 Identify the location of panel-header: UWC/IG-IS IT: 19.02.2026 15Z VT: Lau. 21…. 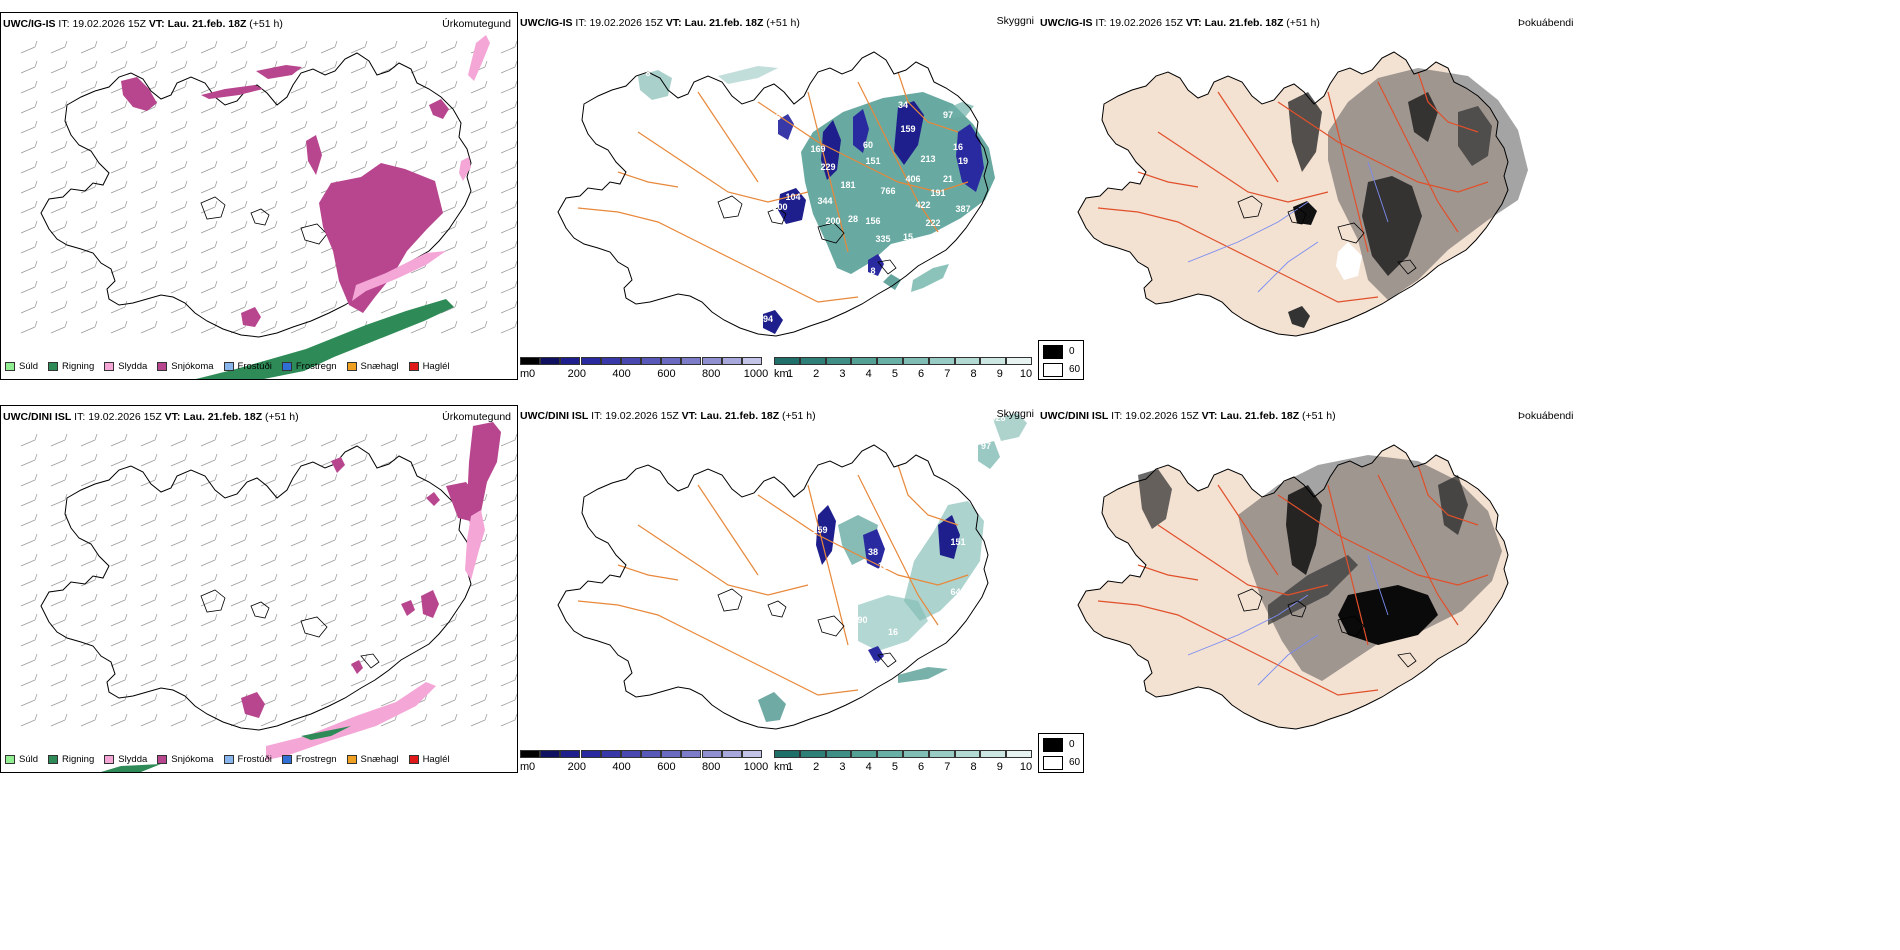
(660, 23).